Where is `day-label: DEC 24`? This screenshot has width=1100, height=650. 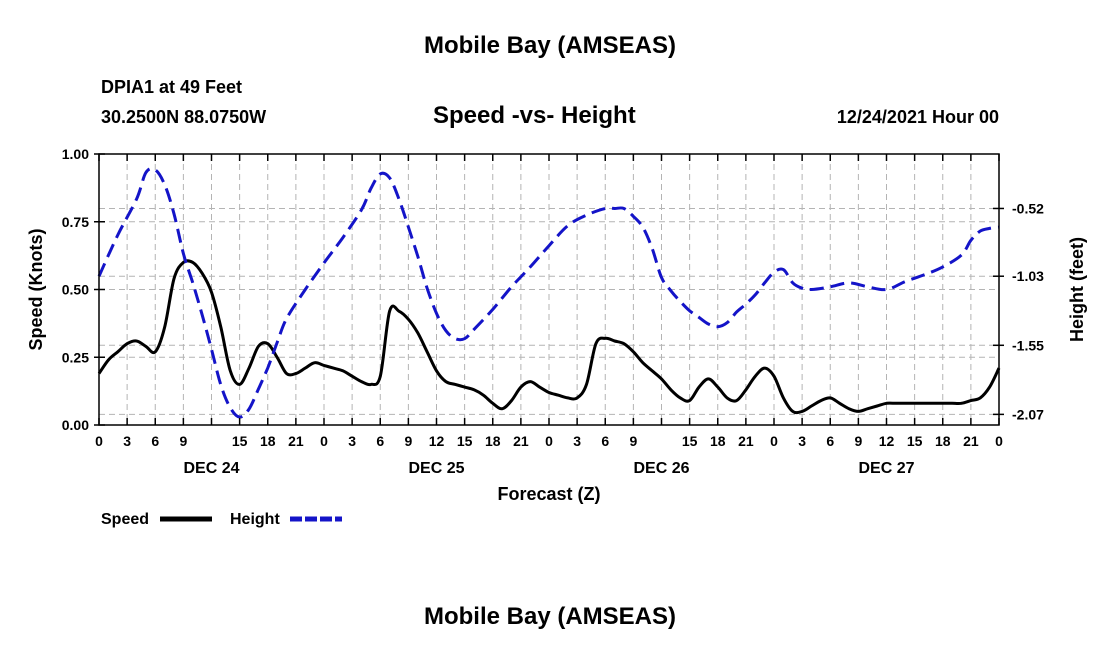
day-label: DEC 24 is located at coordinates (211, 468).